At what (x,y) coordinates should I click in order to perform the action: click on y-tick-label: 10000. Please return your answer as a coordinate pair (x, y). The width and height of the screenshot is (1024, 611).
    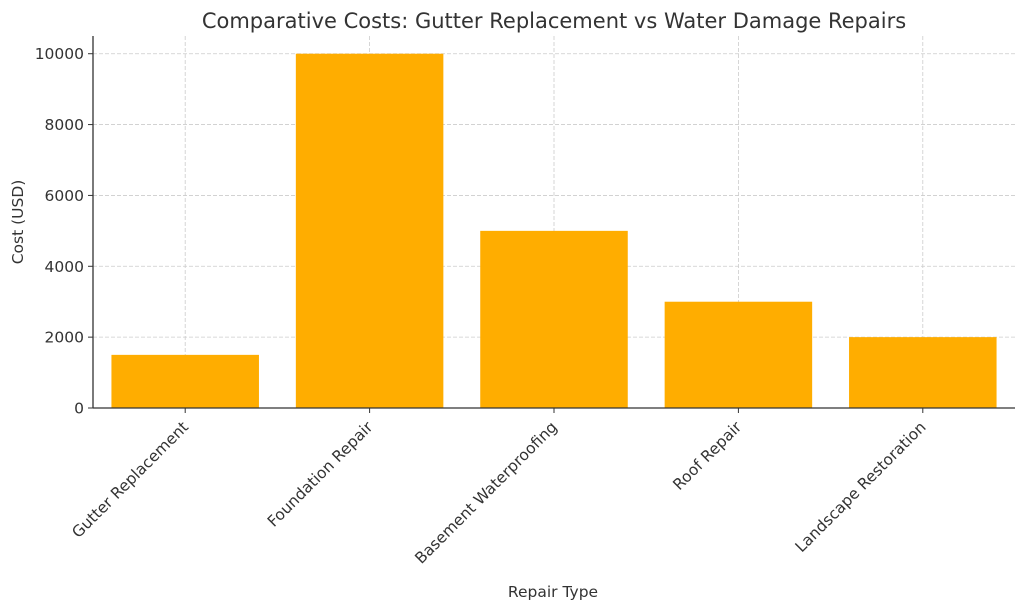
    Looking at the image, I should click on (59, 54).